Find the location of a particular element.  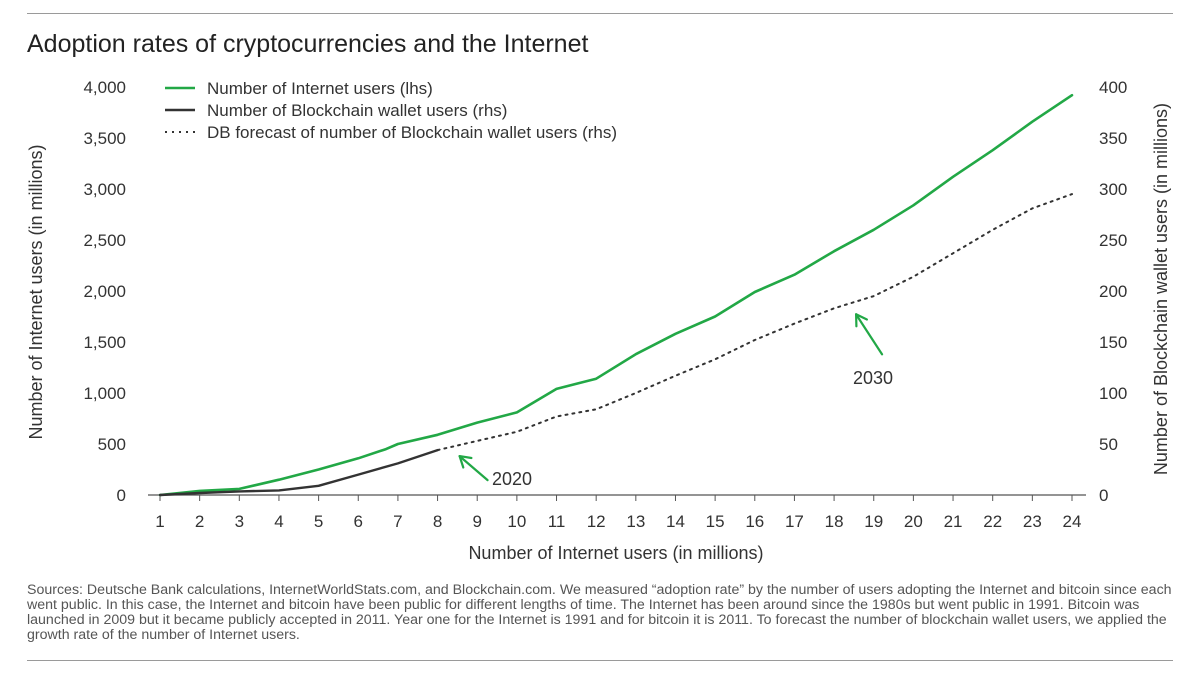

y-left-tick-label: 2,000 is located at coordinates (104, 291).